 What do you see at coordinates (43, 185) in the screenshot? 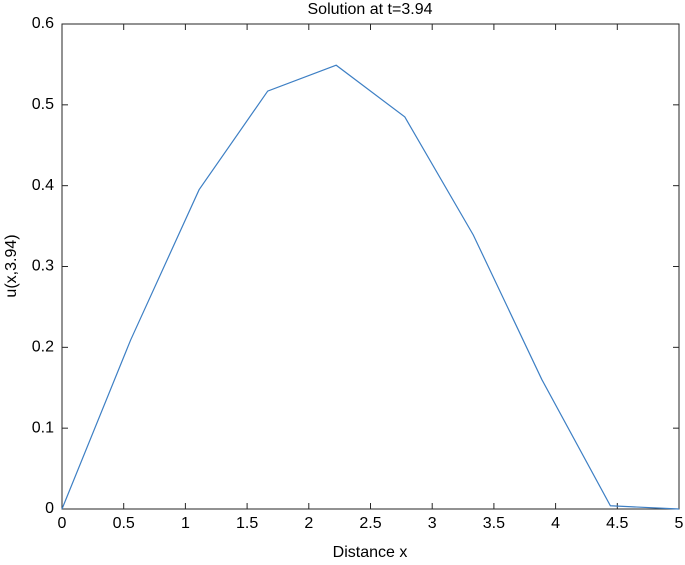
I see `y-tick-label: 0.4` at bounding box center [43, 185].